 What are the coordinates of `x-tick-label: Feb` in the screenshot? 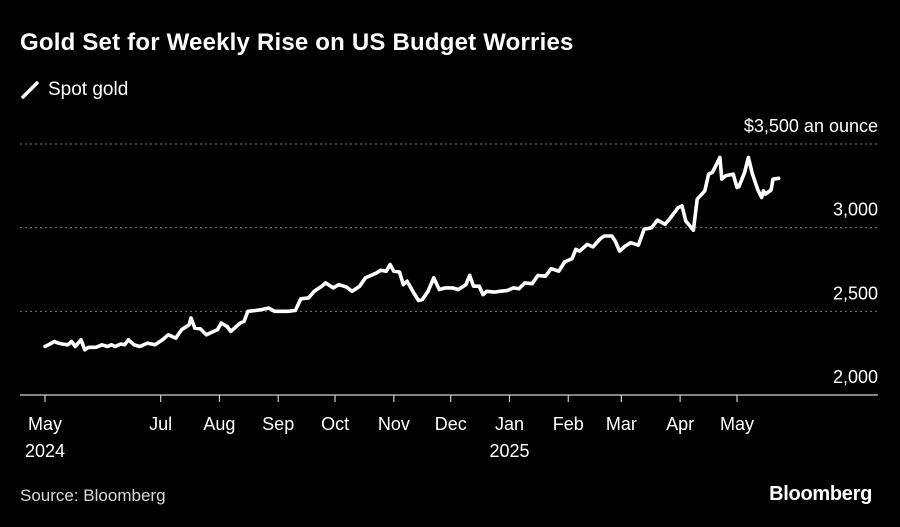 It's located at (568, 424).